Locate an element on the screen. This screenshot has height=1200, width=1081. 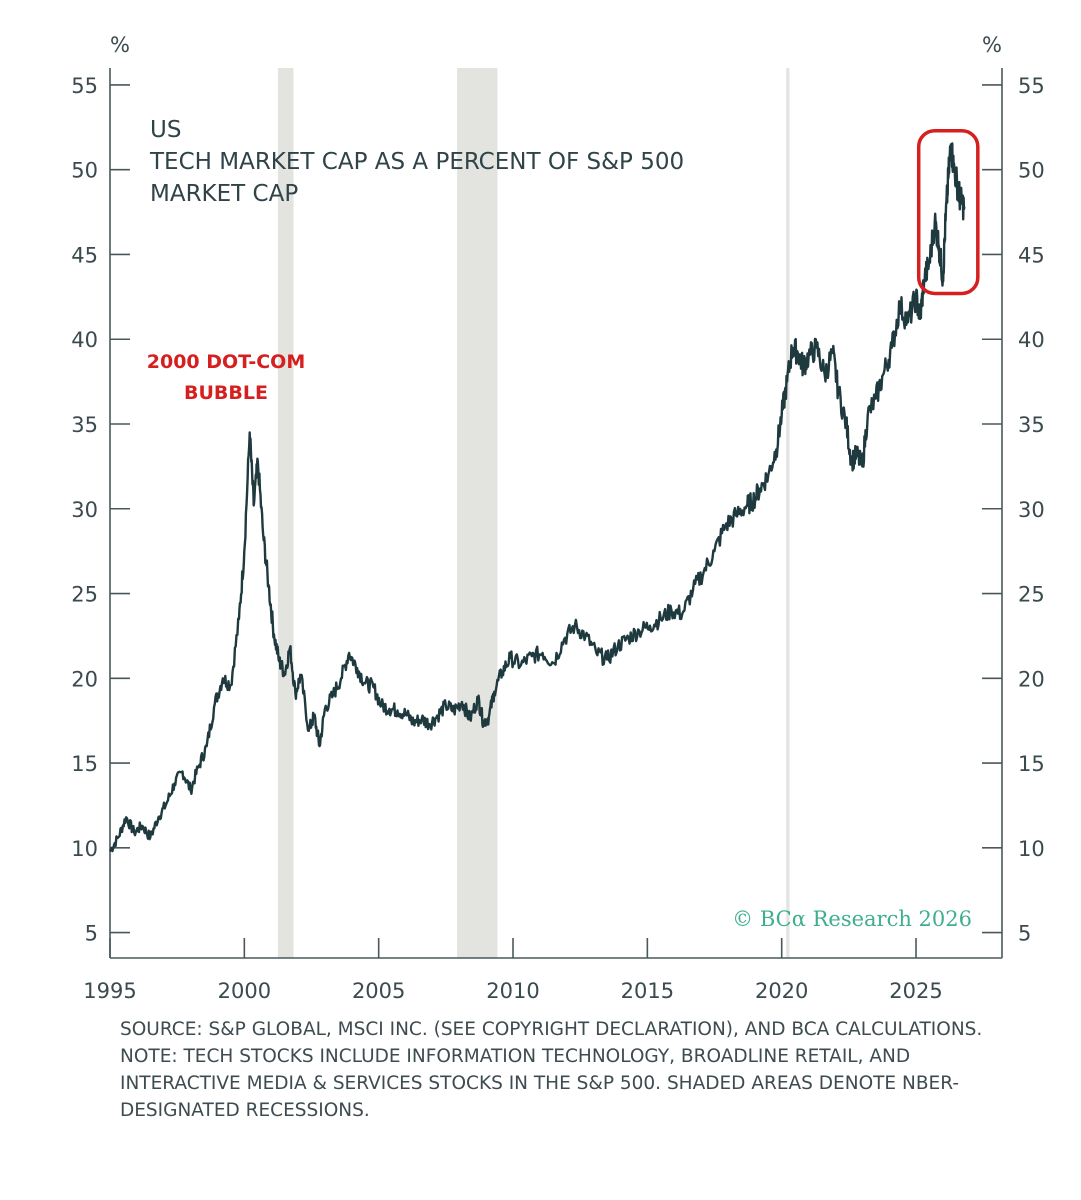
y-axis-left: 5 10 15 20 25 30 35 40 45 50 55 is located at coordinates (100, 510).